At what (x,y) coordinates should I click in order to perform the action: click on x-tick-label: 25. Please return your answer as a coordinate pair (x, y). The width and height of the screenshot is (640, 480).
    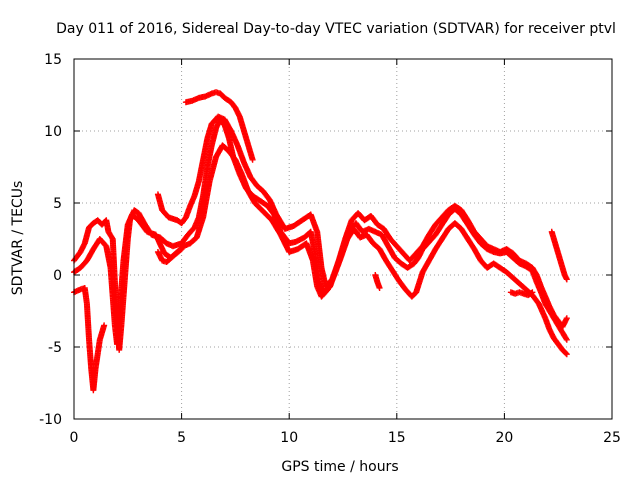
    Looking at the image, I should click on (612, 438).